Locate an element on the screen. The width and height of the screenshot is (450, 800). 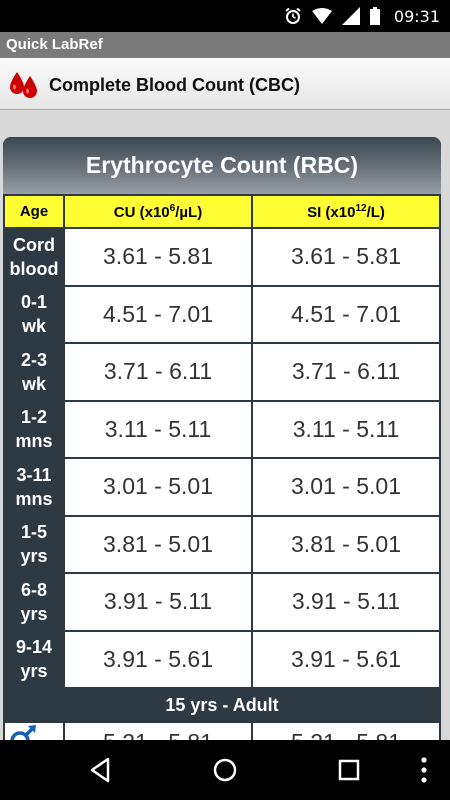
battery-icon is located at coordinates (374, 16).